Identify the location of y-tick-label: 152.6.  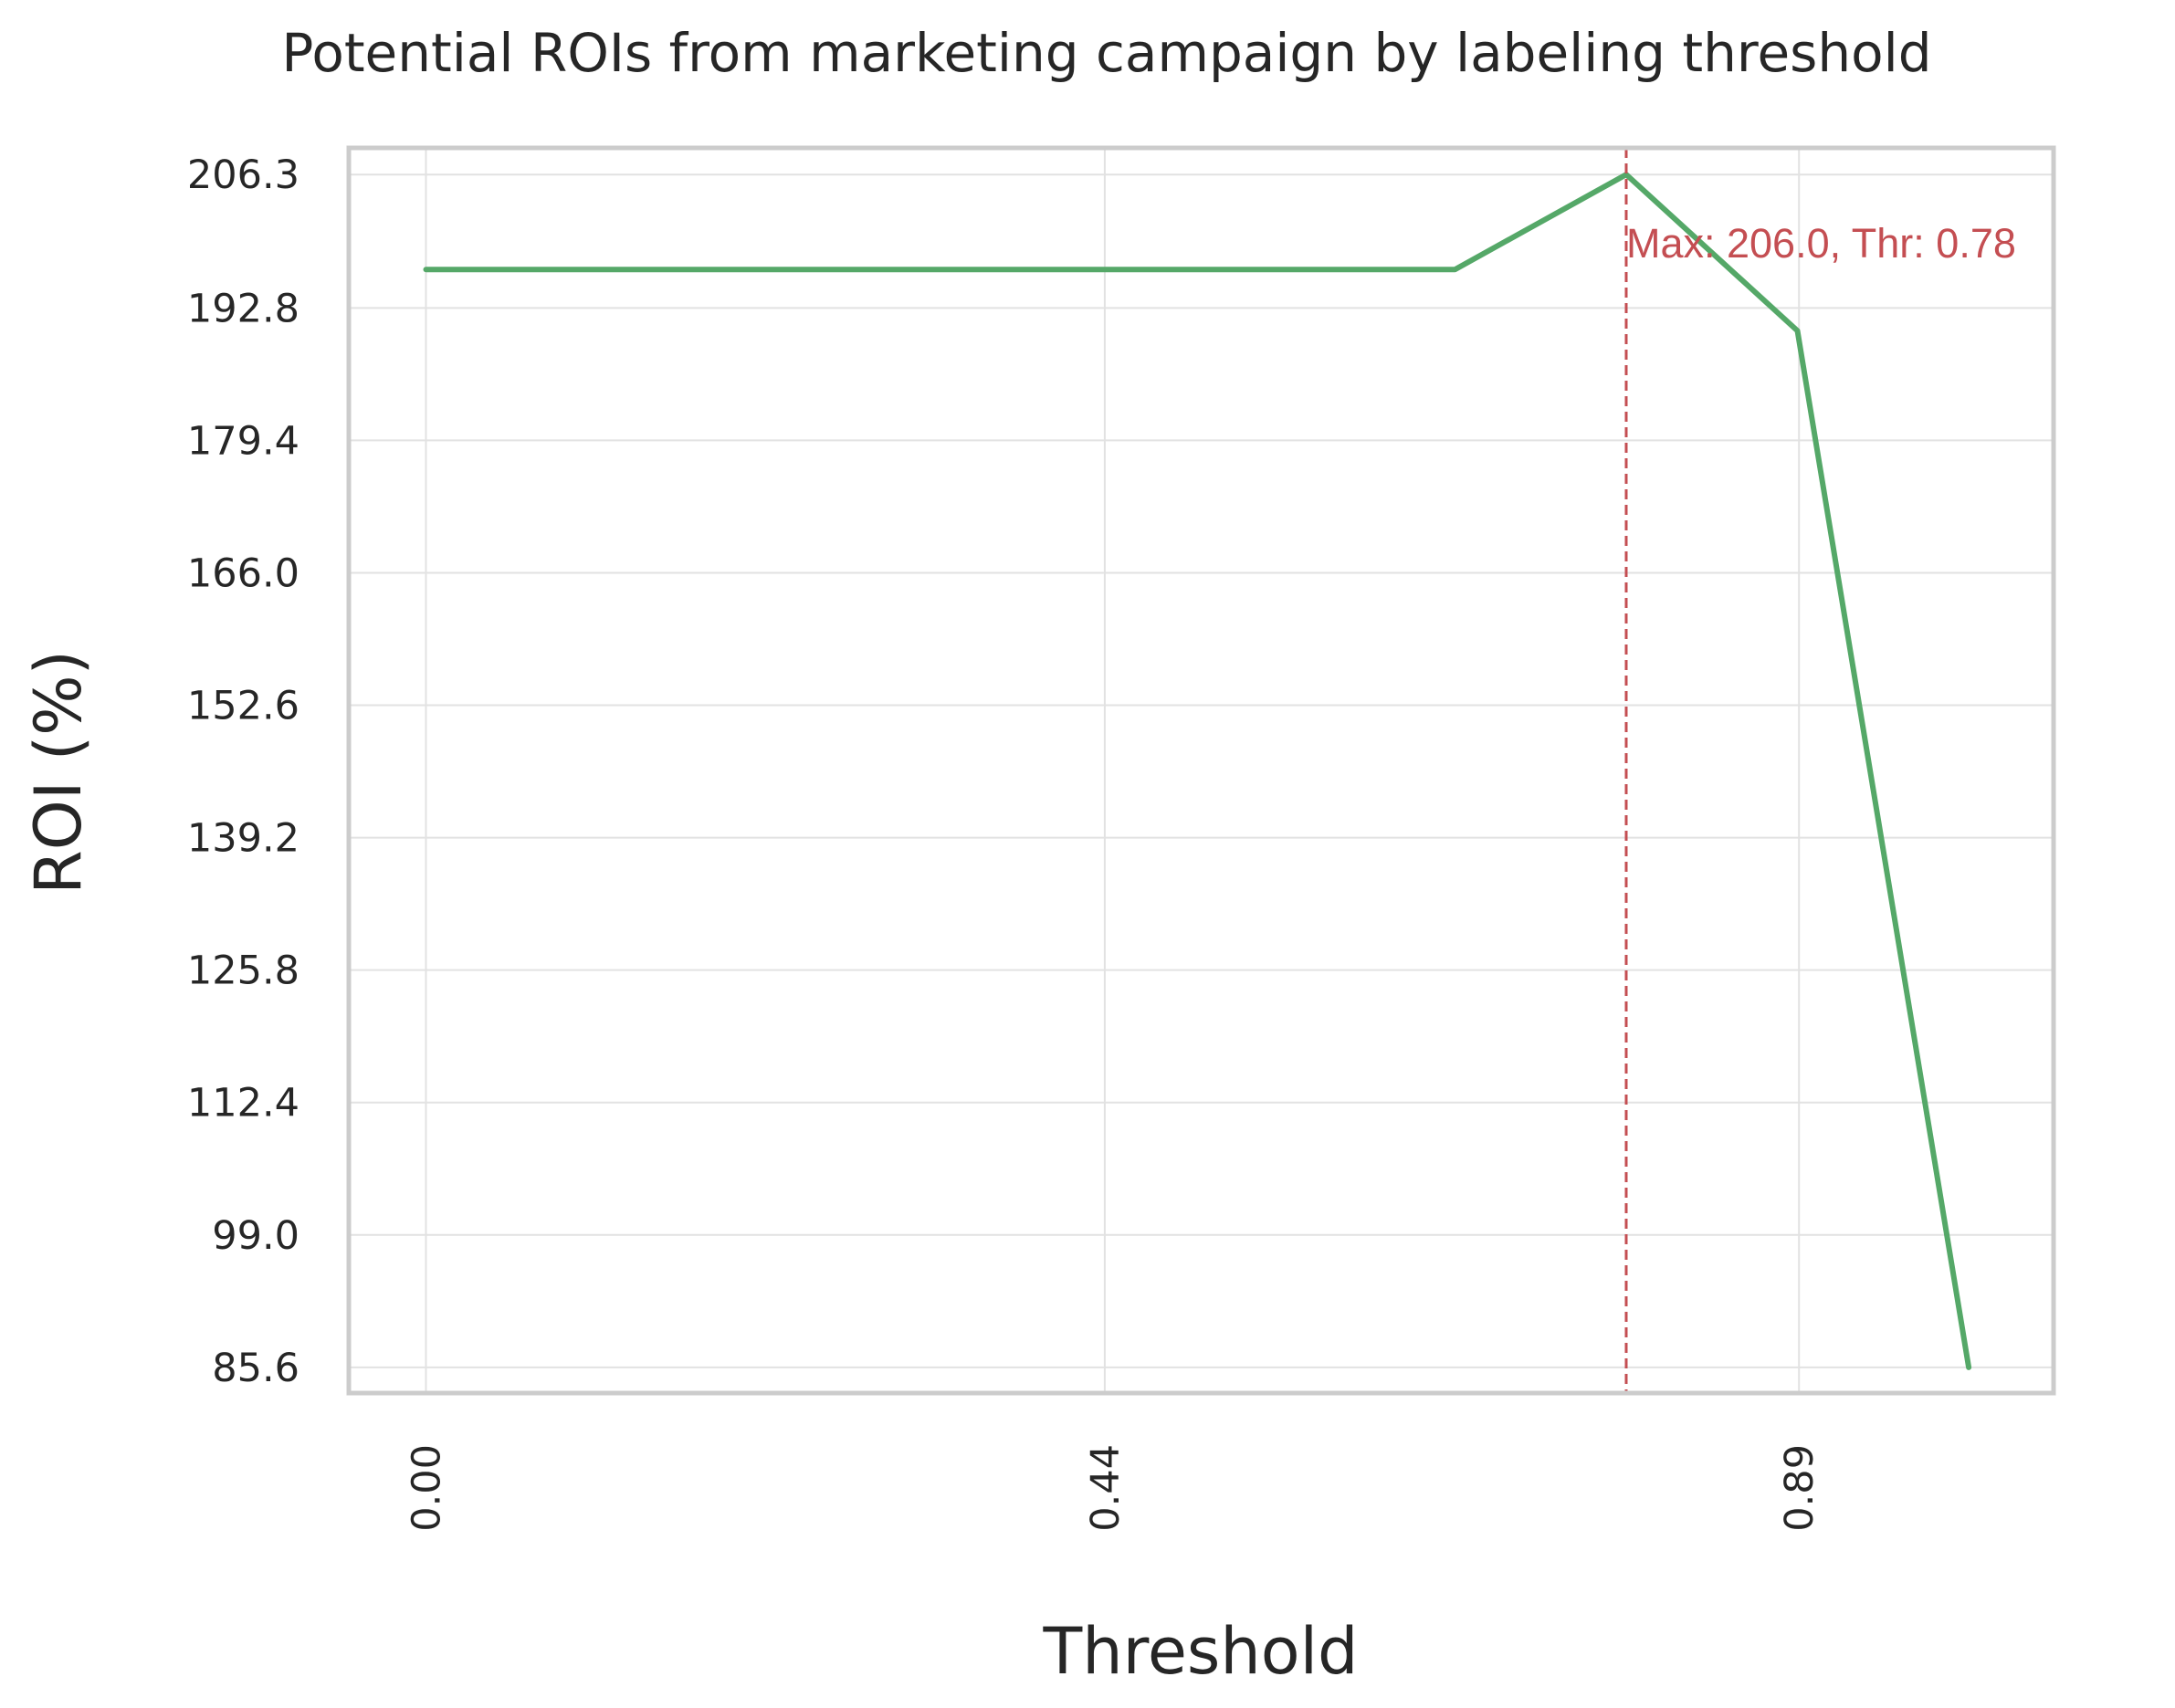
(243, 707).